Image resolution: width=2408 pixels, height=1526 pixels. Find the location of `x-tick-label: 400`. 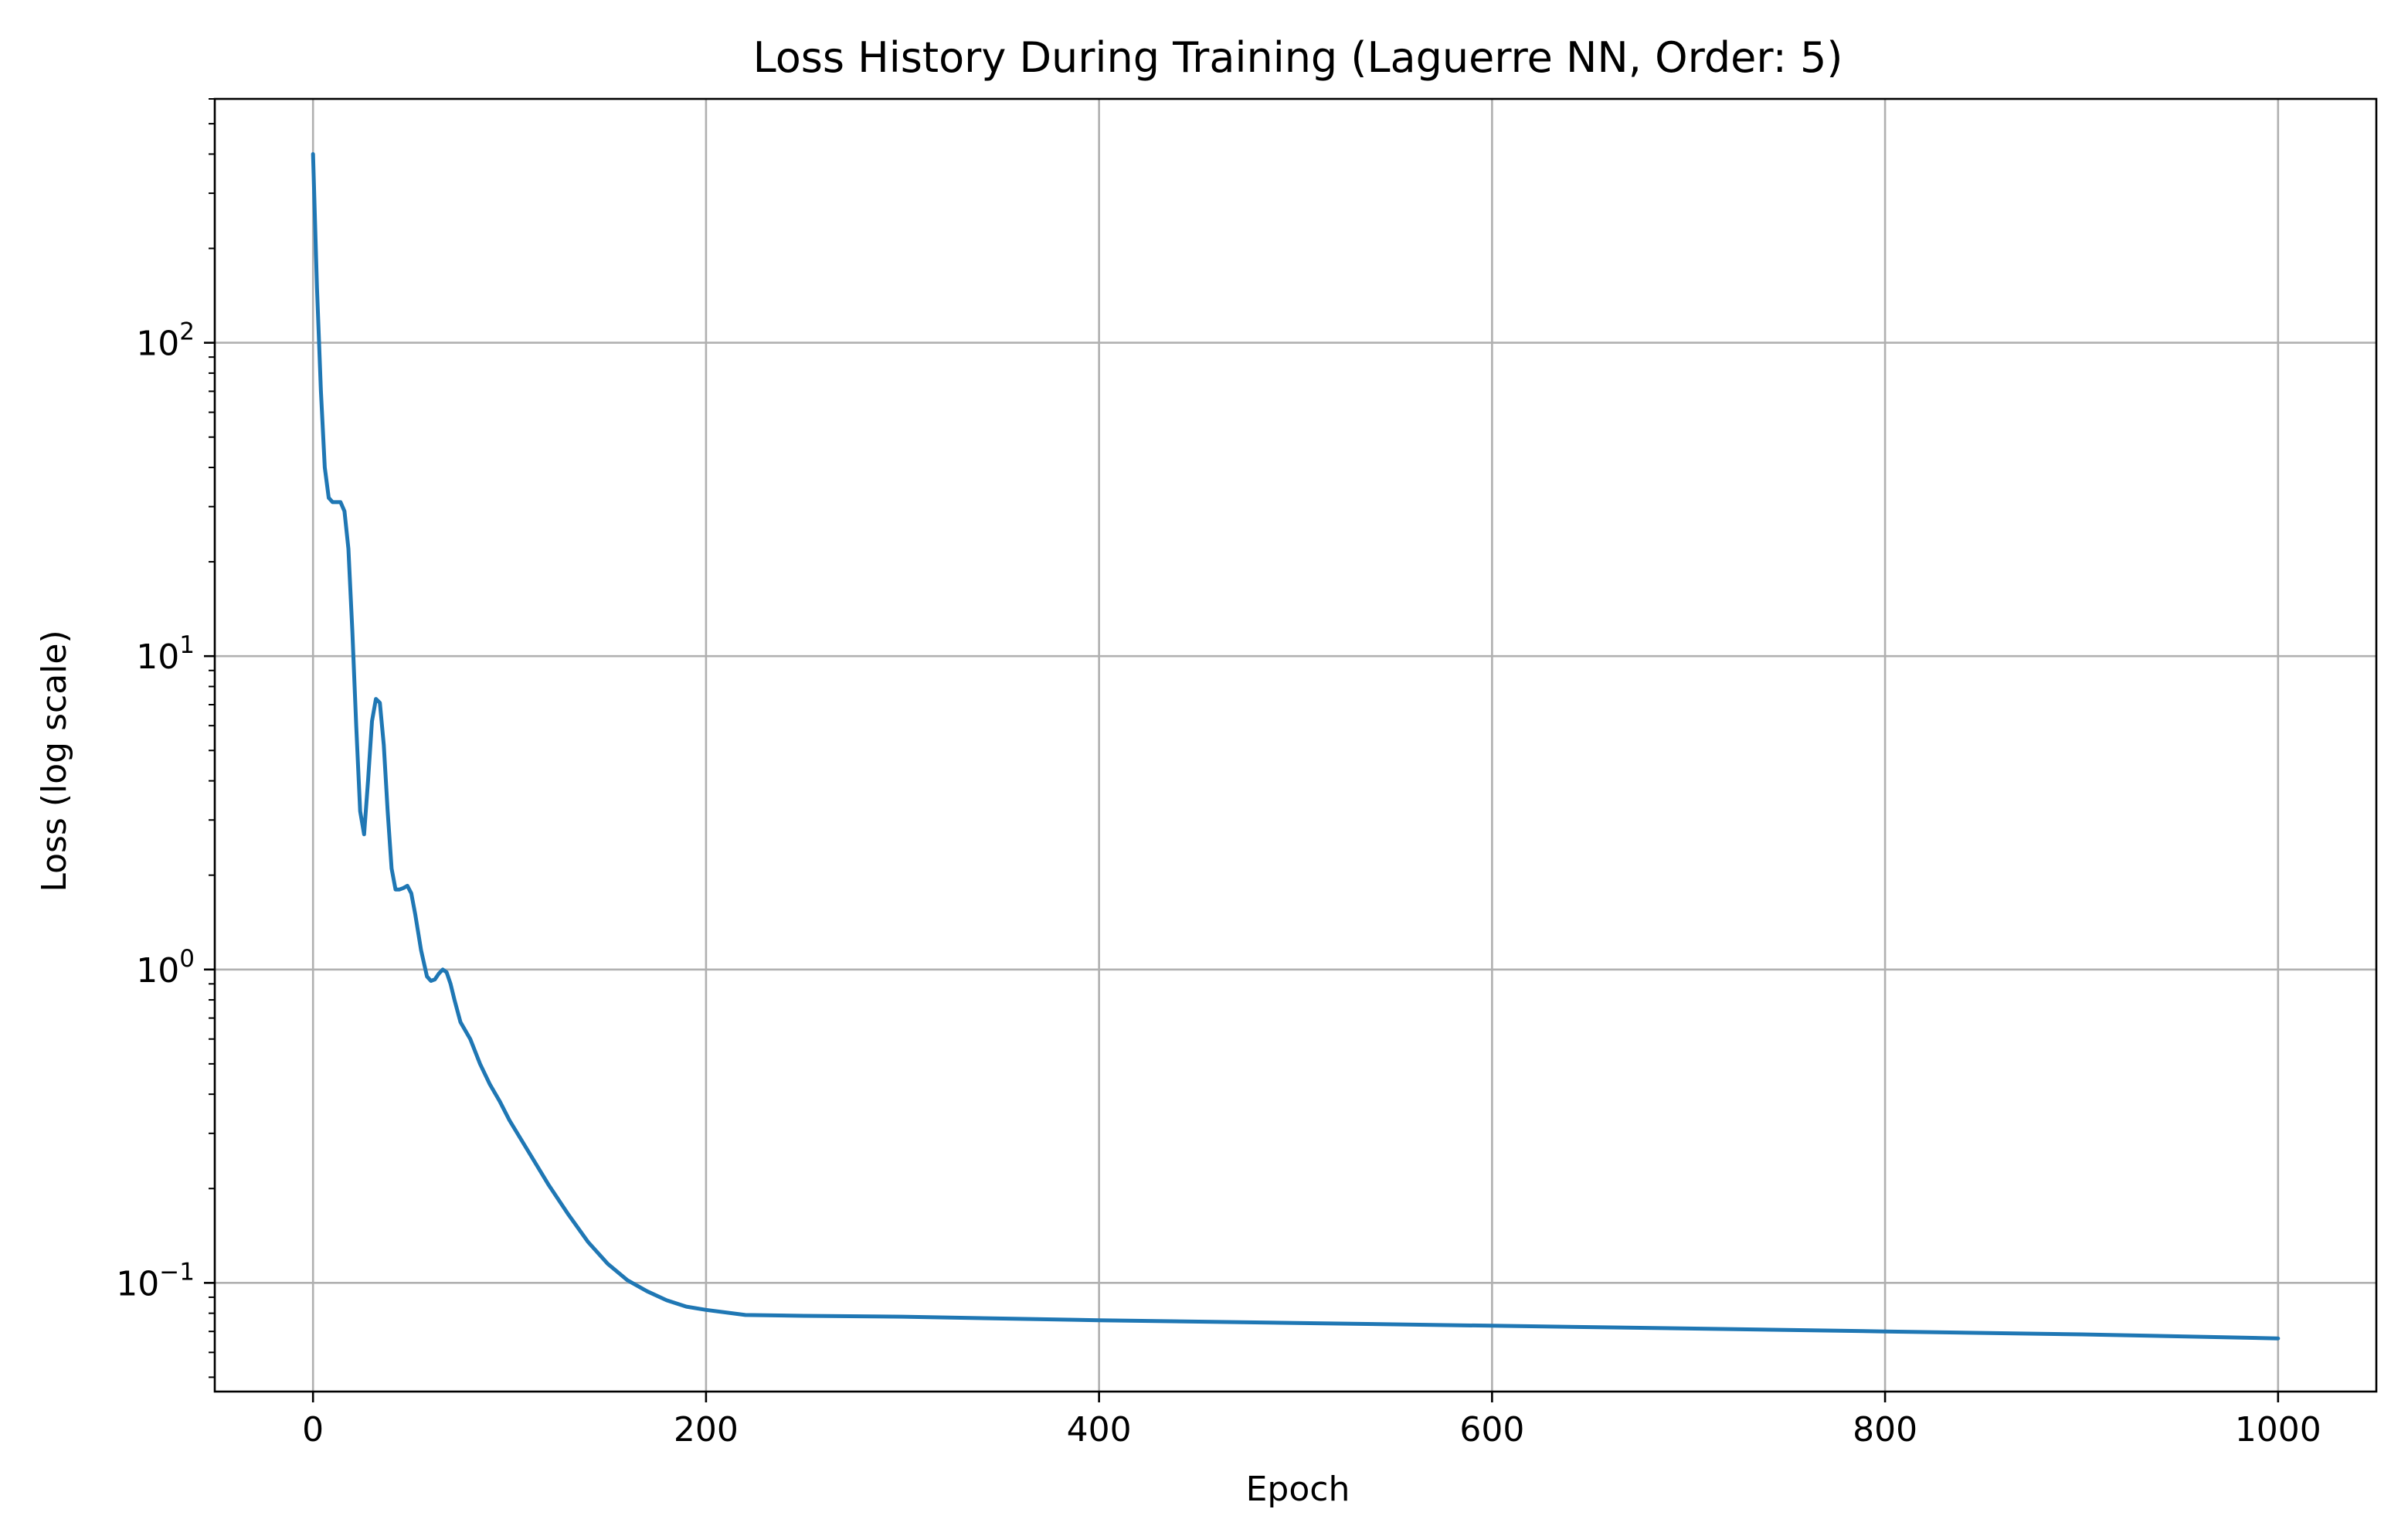

x-tick-label: 400 is located at coordinates (1099, 1430).